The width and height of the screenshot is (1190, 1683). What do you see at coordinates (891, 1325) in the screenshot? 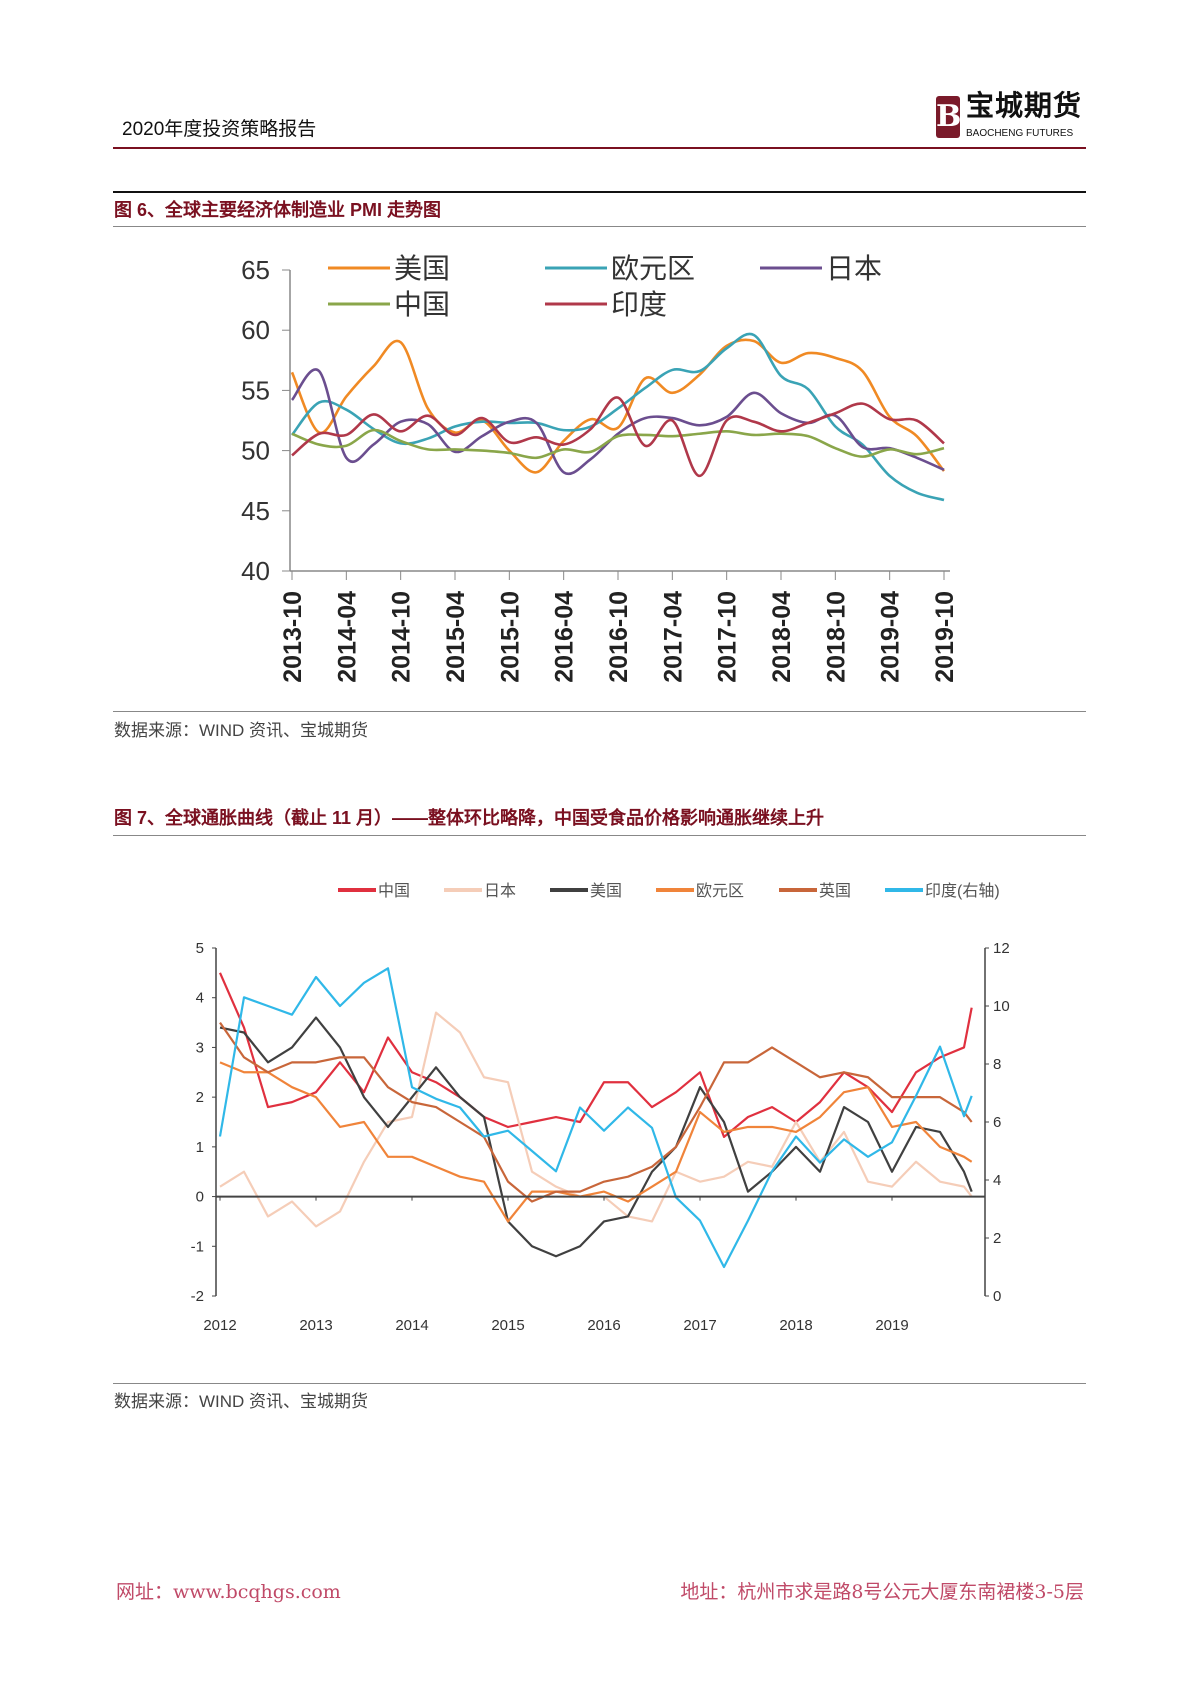
I see `x-tick-label: 2019` at bounding box center [891, 1325].